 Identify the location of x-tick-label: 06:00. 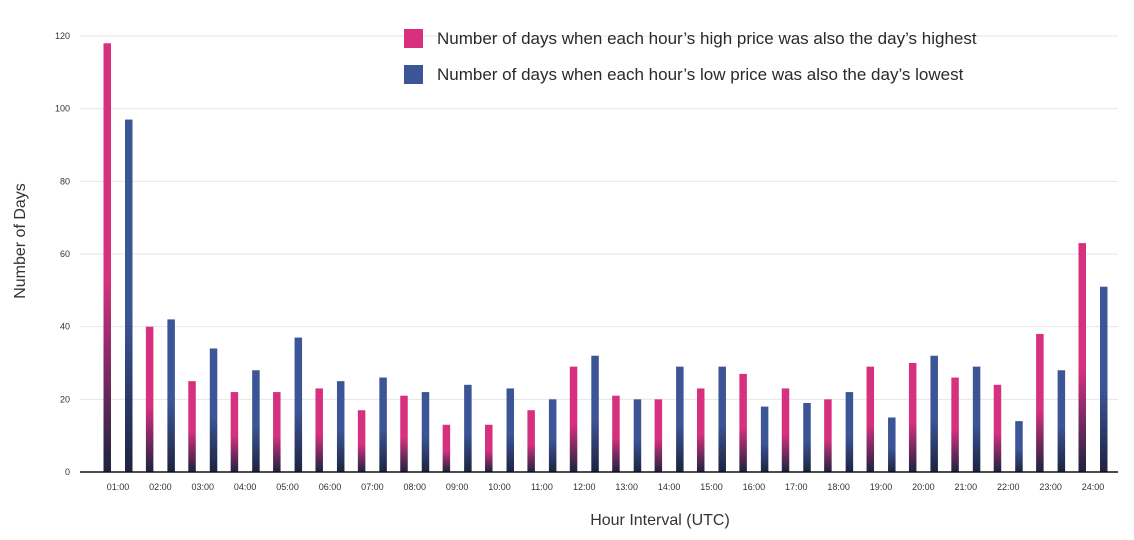
(330, 487).